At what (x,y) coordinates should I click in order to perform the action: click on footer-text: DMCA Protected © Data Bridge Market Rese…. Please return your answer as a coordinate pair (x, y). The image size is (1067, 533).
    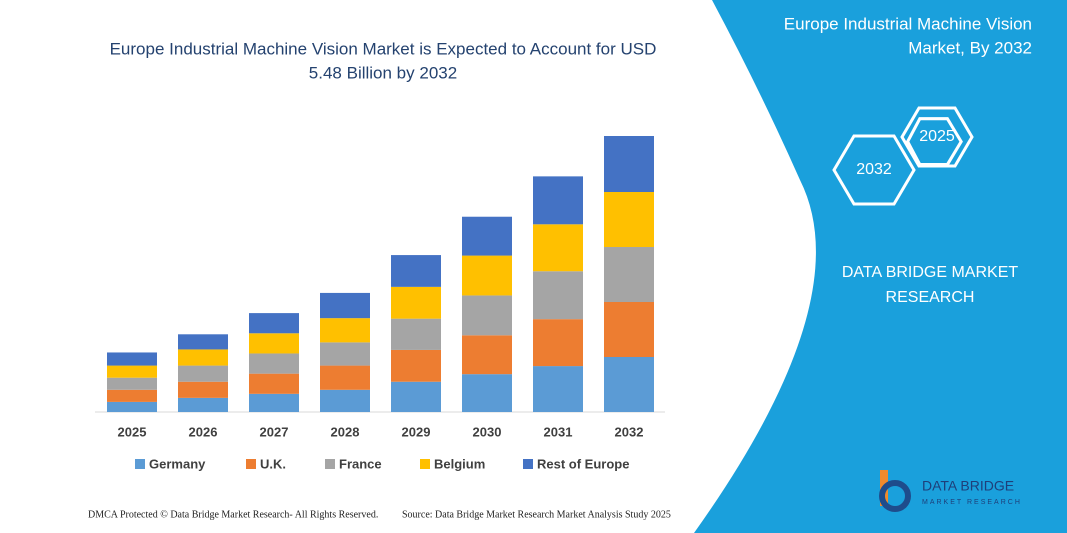
    Looking at the image, I should click on (233, 514).